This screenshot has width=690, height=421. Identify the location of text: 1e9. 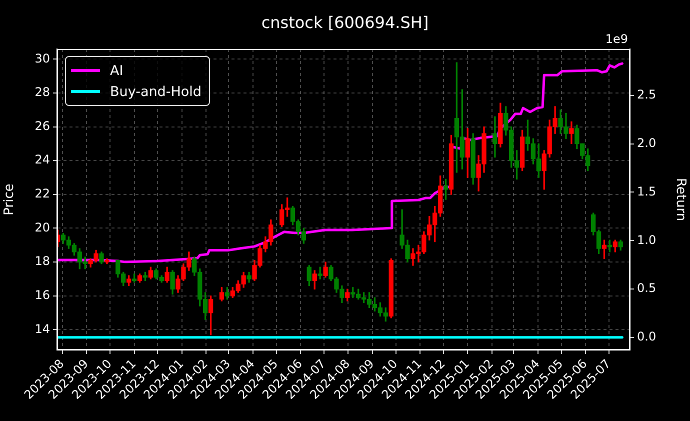
(616, 39).